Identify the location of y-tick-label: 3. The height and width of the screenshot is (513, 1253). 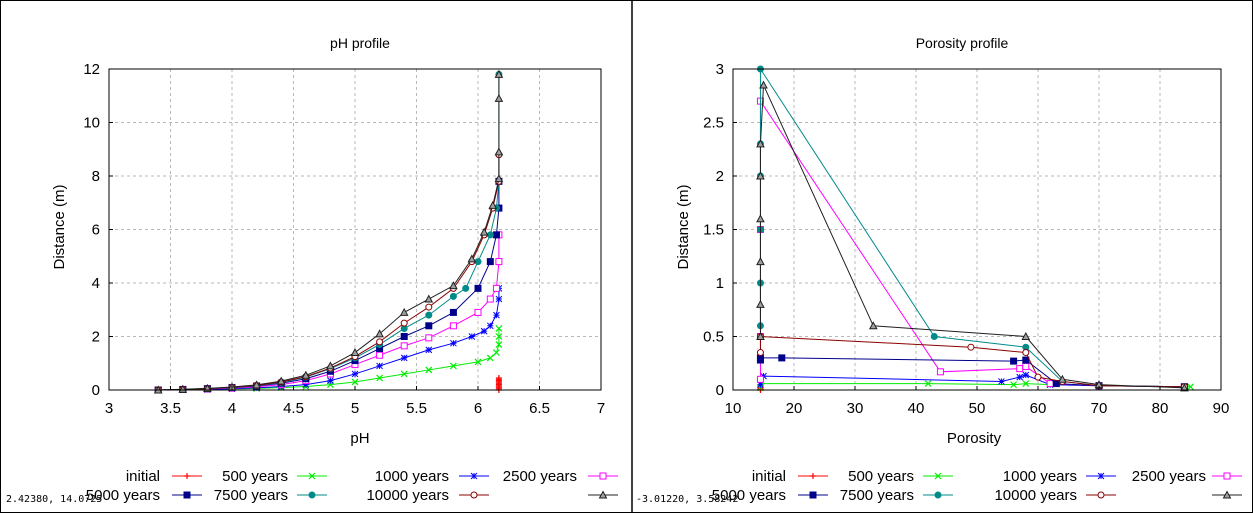
(720, 69).